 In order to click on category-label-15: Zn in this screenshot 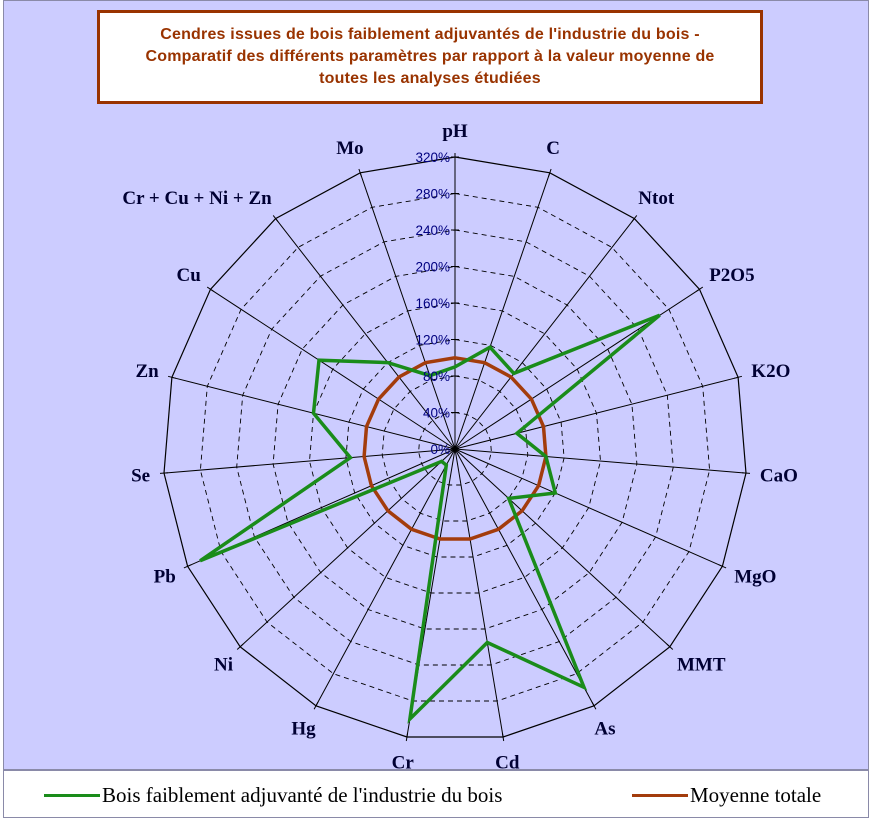, I will do `click(147, 371)`.